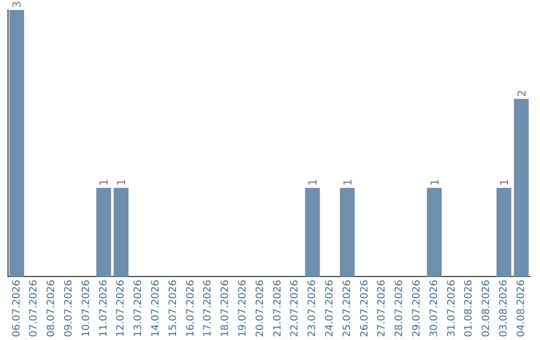 This screenshot has height=340, width=540. Describe the element at coordinates (121, 309) in the screenshot. I see `x-tick-label: 12.07.2026` at that location.